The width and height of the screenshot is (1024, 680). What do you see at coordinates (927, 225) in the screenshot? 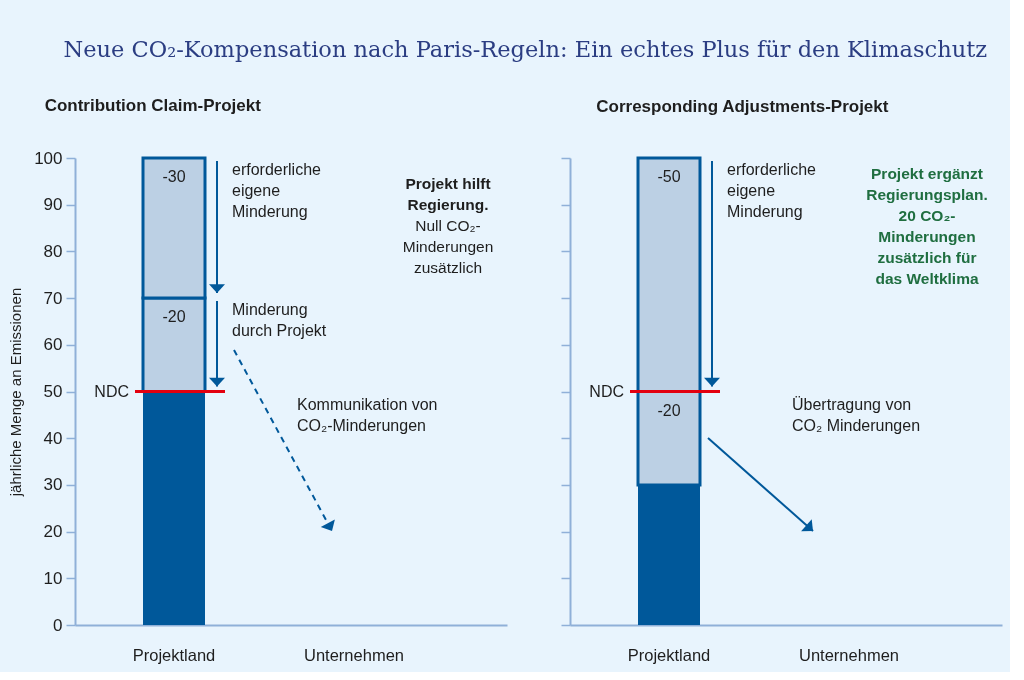
I see `annotation: Projekt ergänzt Regierungsplan. 20 CO₂-Minderungen zusätzlich für das Weltklima` at bounding box center [927, 225].